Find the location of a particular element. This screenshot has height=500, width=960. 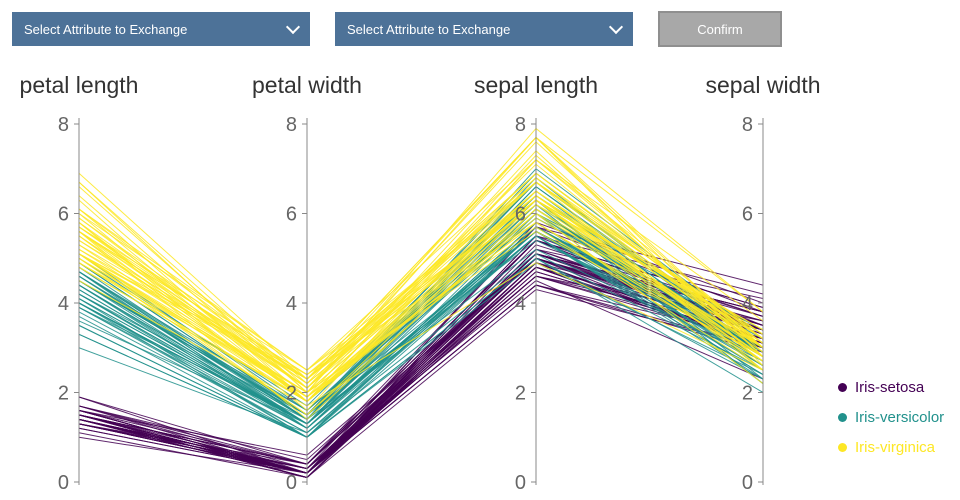

legend-dot-setosa is located at coordinates (842, 387).